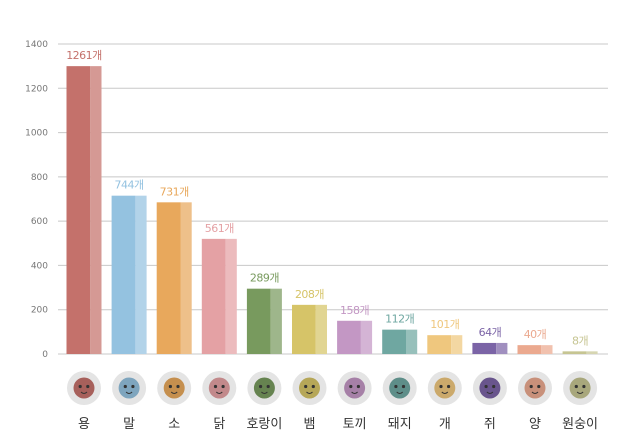  I want to click on x-axis-labels: 용 말 소 닭 호랑이 뱀 토끼 돼지 개 쥐 양 원숭이, so click(338, 424).